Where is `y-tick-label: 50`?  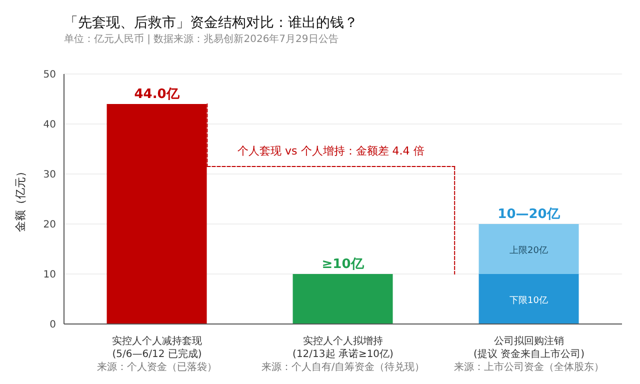 y-tick-label: 50 is located at coordinates (49, 75).